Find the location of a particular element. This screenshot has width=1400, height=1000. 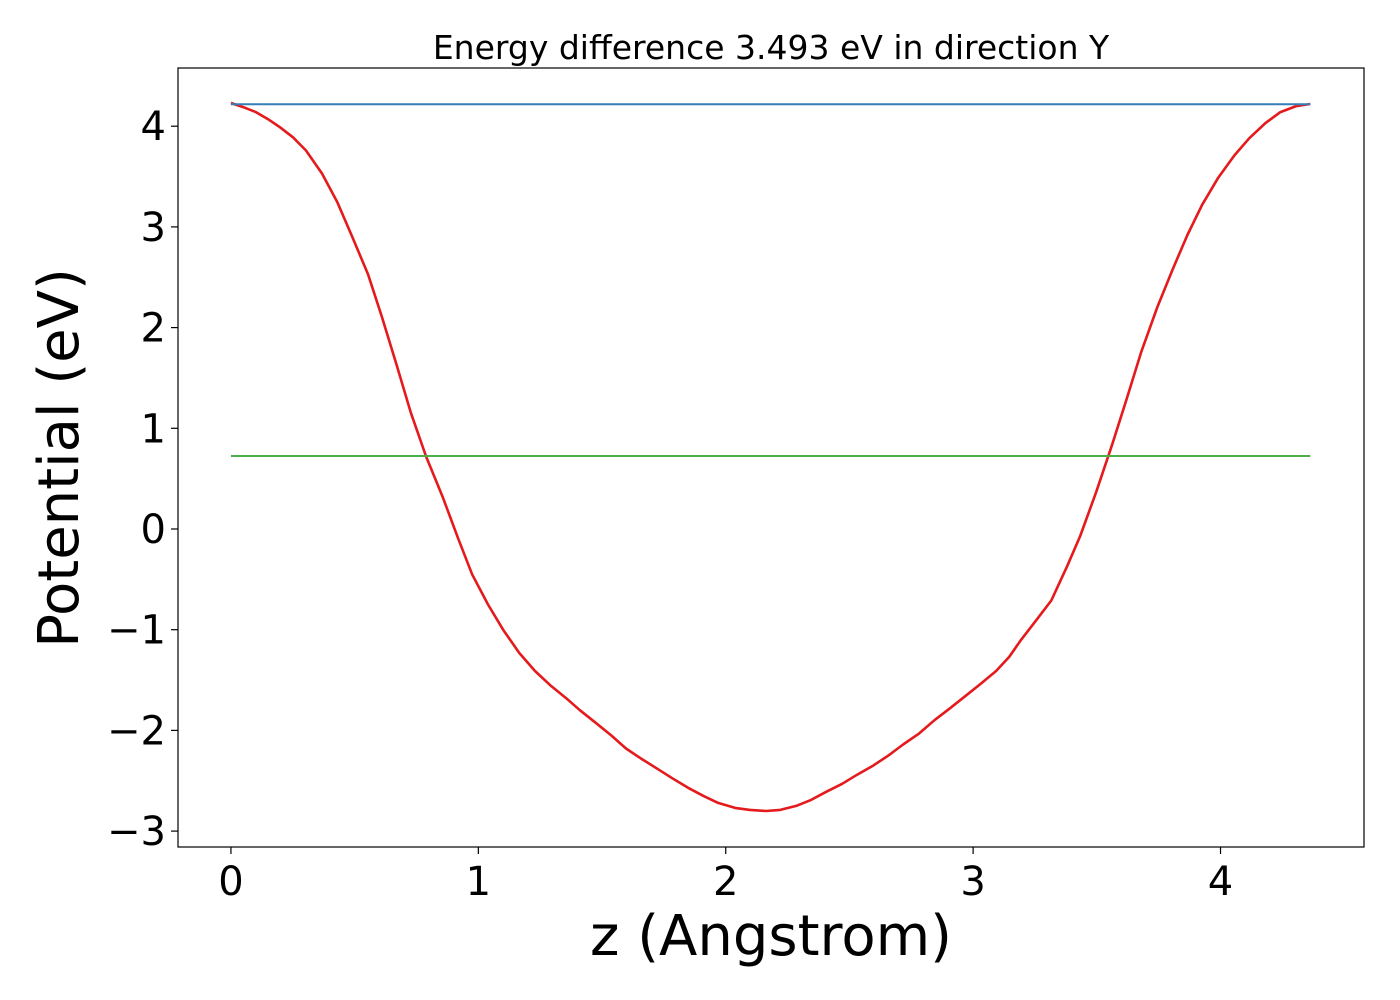

x-tick-label: 4 is located at coordinates (1220, 882).